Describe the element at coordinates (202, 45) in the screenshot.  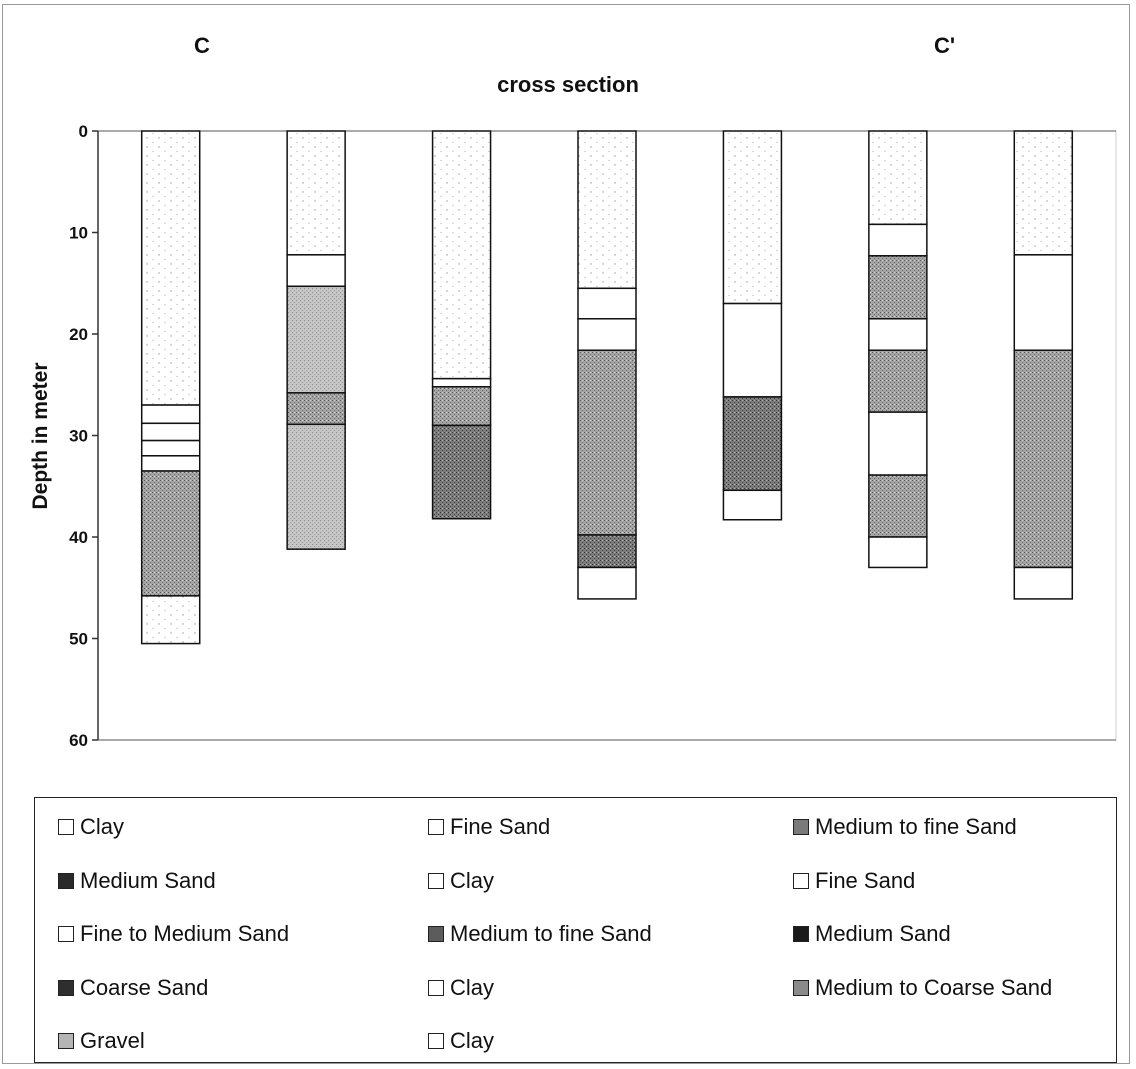
I see `section-label-left: C` at that location.